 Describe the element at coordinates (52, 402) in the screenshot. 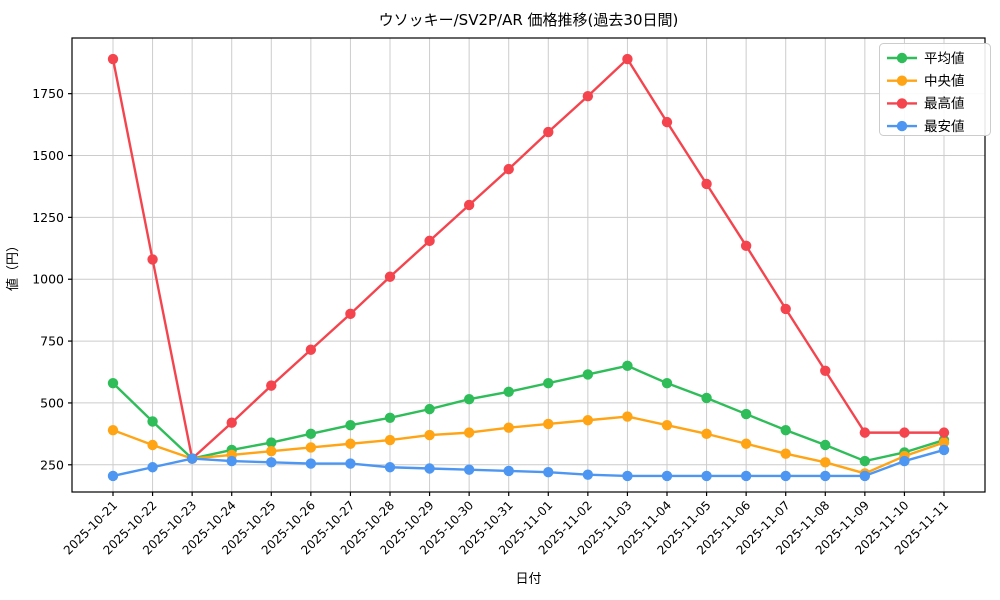

I see `y-tick-label: 500` at that location.